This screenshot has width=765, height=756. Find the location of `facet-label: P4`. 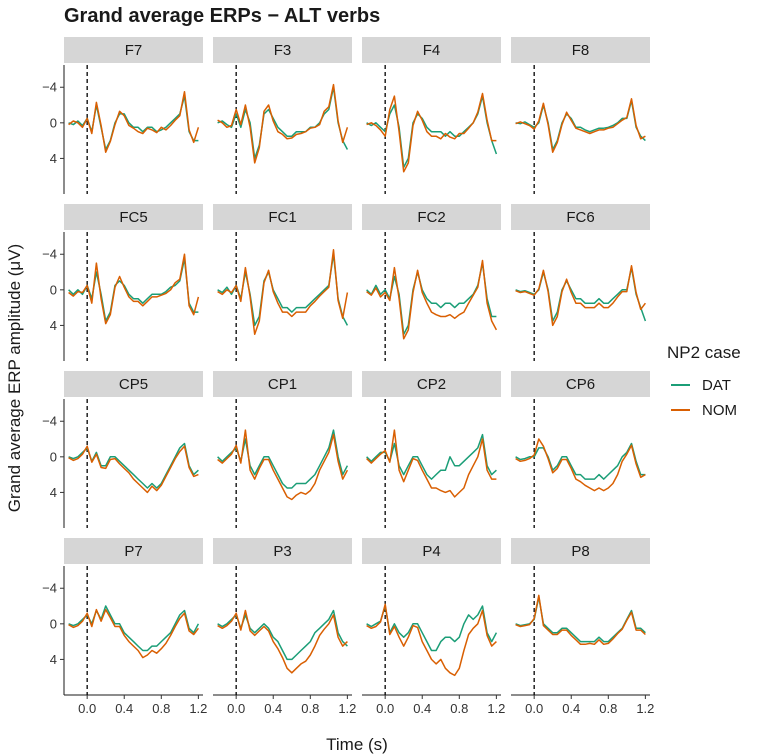

facet-label: P4 is located at coordinates (431, 551).